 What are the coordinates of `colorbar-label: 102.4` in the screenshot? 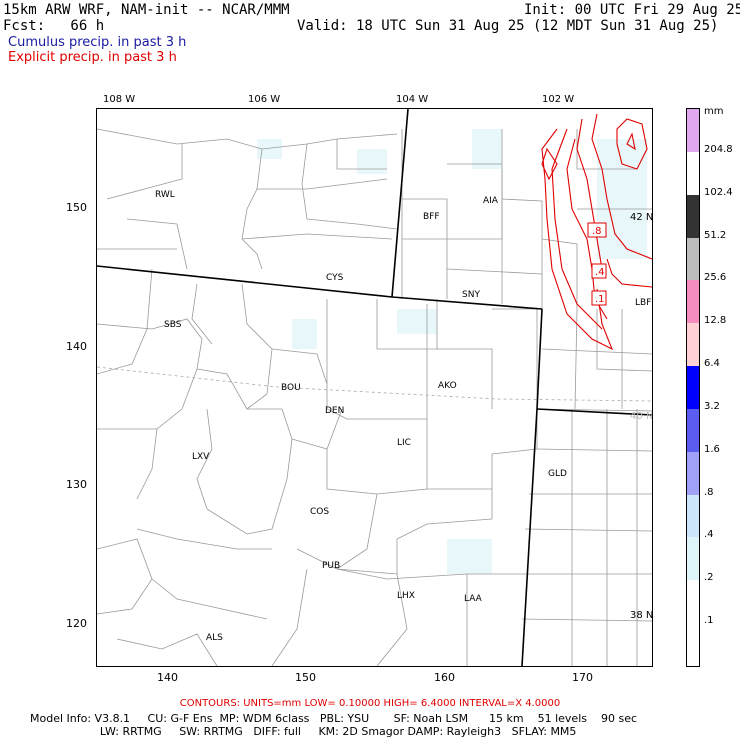 It's located at (718, 192).